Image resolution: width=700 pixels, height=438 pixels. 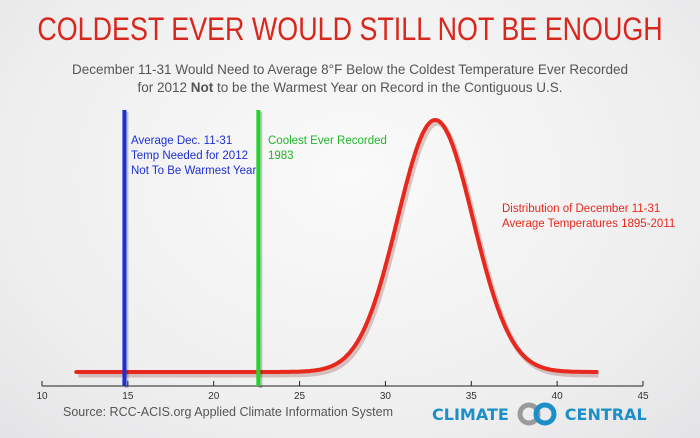 What do you see at coordinates (42, 396) in the screenshot?
I see `x-tick-label: 10` at bounding box center [42, 396].